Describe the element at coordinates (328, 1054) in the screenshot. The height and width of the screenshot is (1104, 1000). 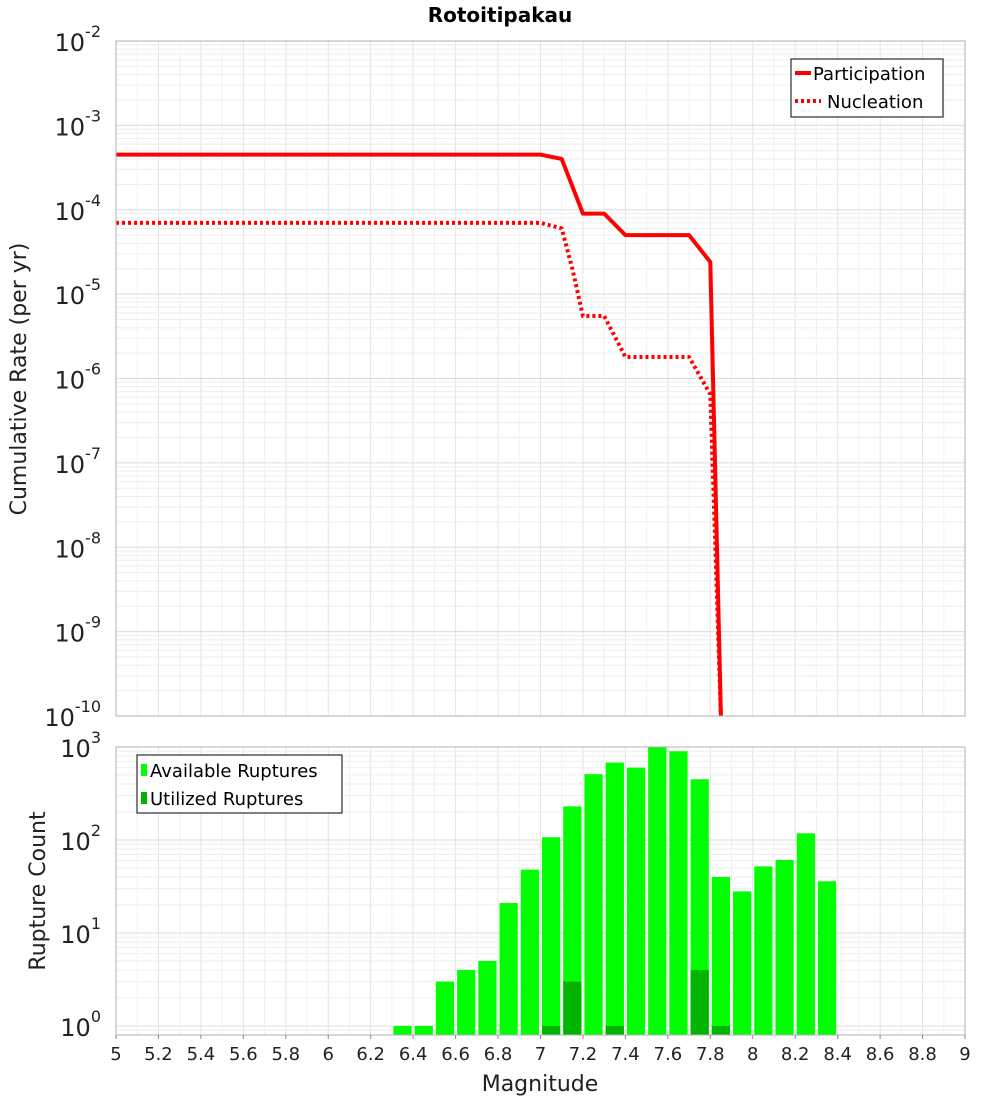
I see `x-tick-label: 6` at that location.